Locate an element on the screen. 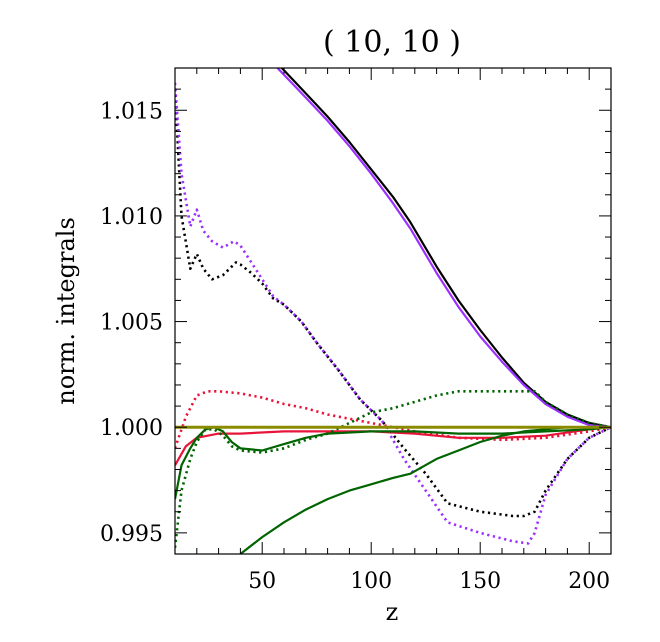 This screenshot has height=642, width=660. series-line-red-dotted is located at coordinates (393, 419).